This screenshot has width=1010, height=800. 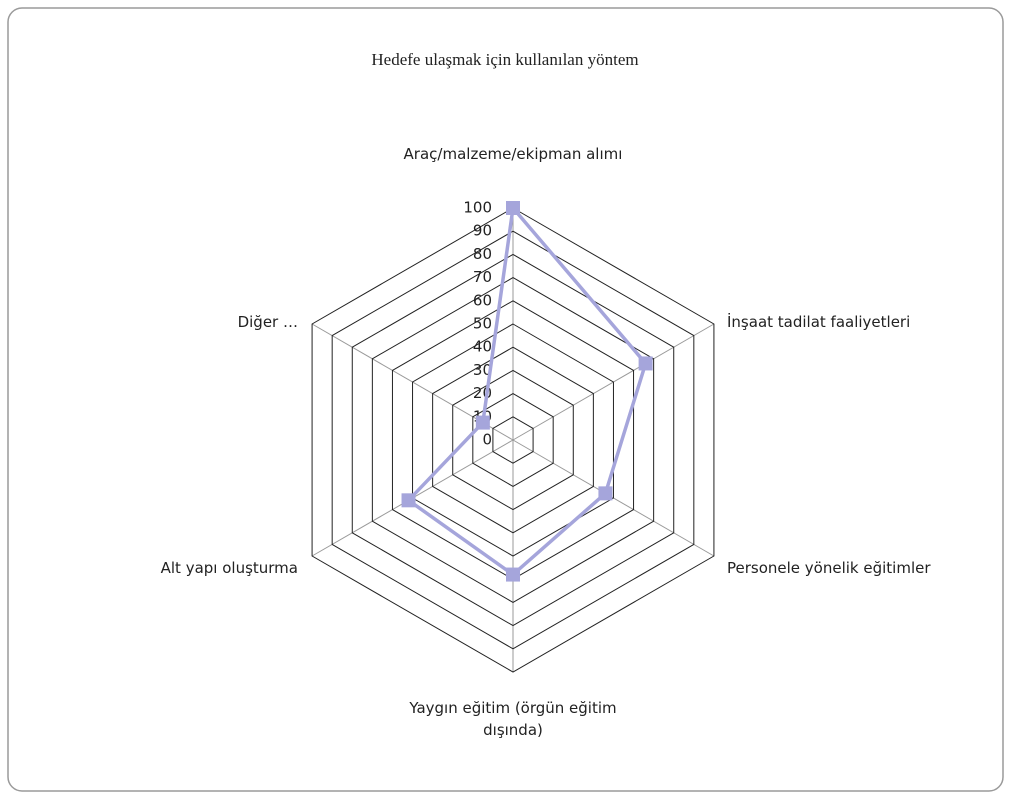 What do you see at coordinates (819, 322) in the screenshot?
I see `category-label: İnşaat tadilat faaliyetleri` at bounding box center [819, 322].